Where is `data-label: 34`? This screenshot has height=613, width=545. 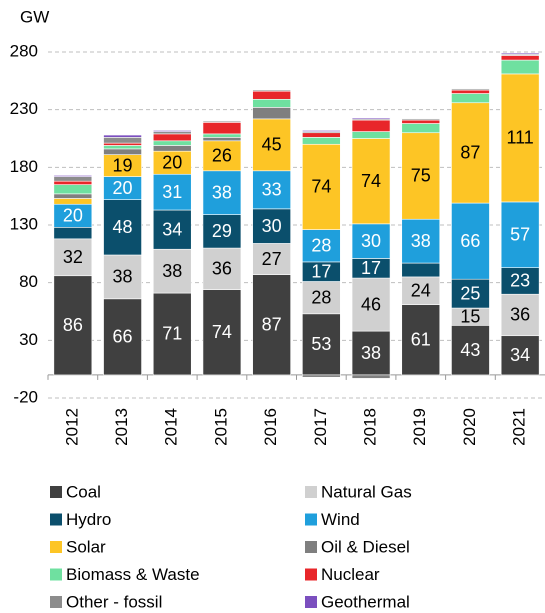 data-label: 34 is located at coordinates (520, 355).